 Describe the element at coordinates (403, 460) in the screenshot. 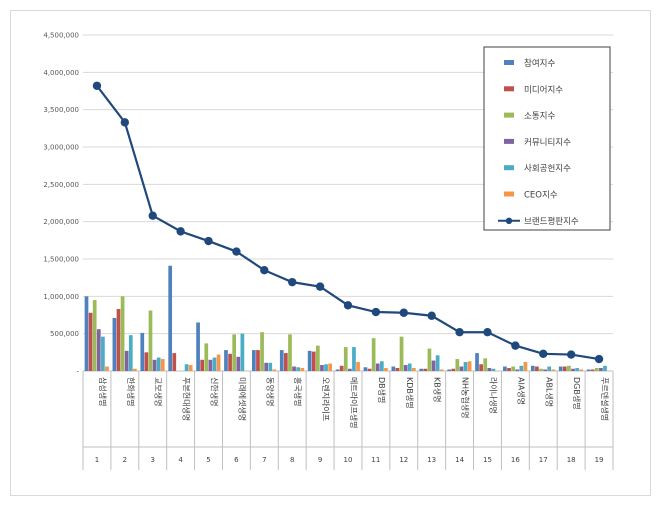

I see `rank-label: 12` at that location.